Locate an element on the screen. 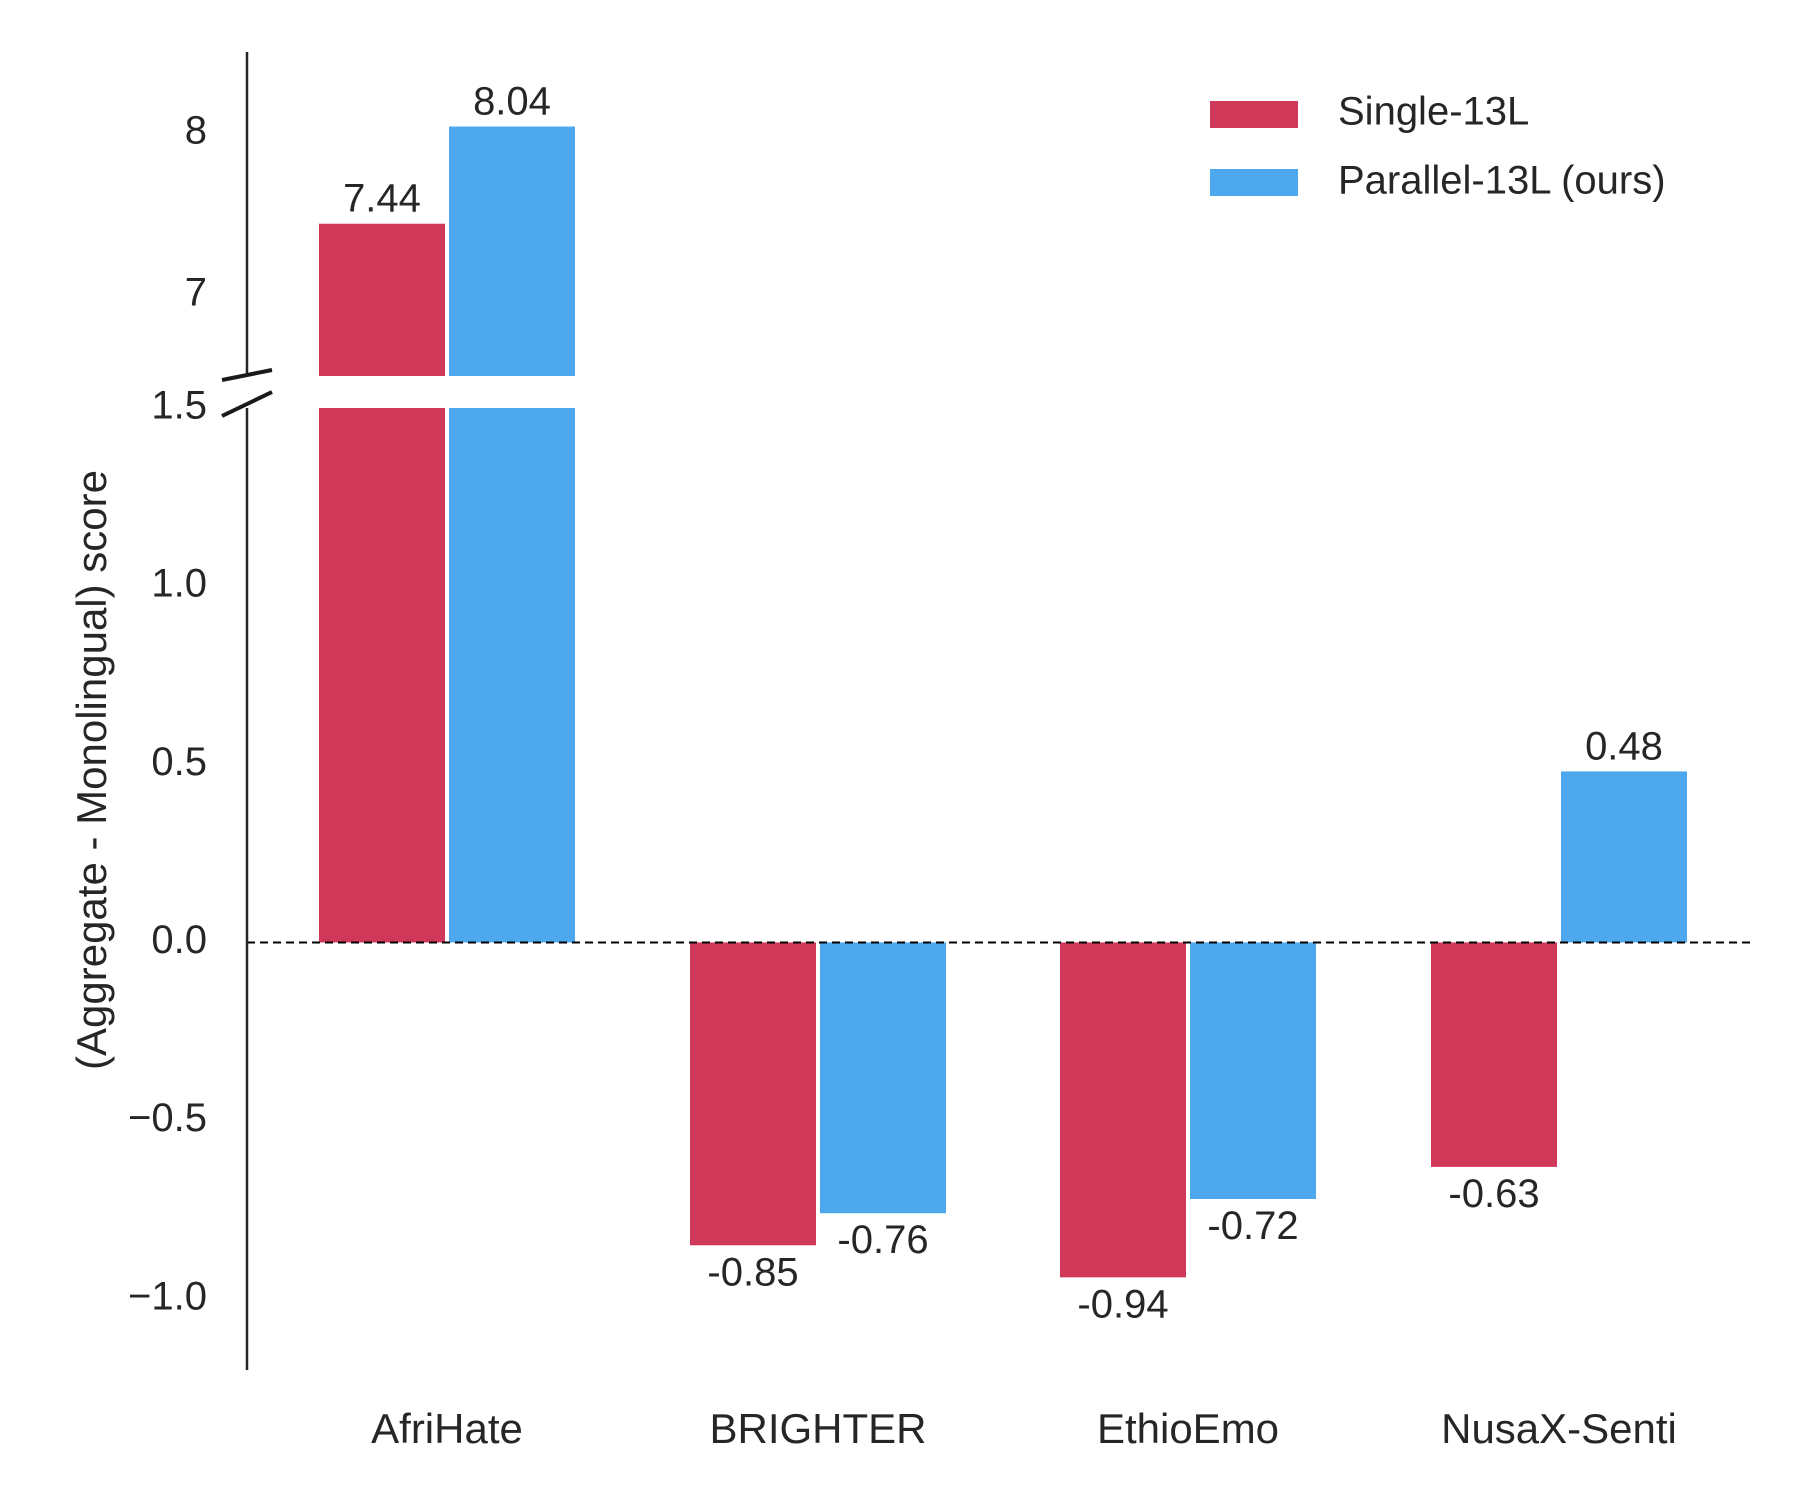  bar-parallel-13l-ours--afrihate-upper is located at coordinates (512, 251).